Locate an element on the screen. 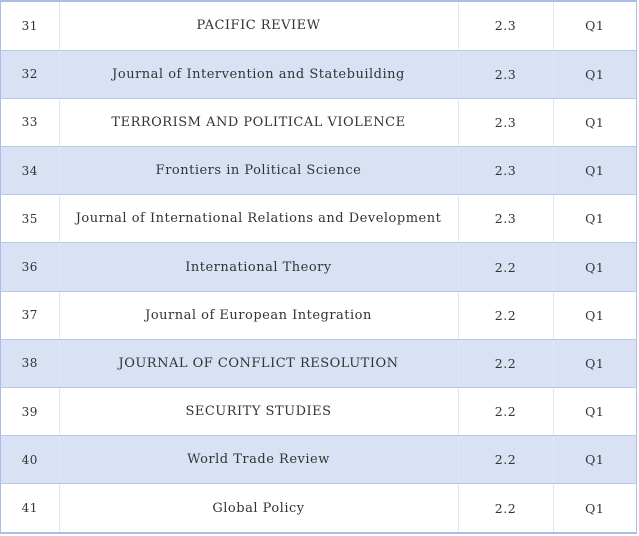  rank-cell: 36 is located at coordinates (30, 267).